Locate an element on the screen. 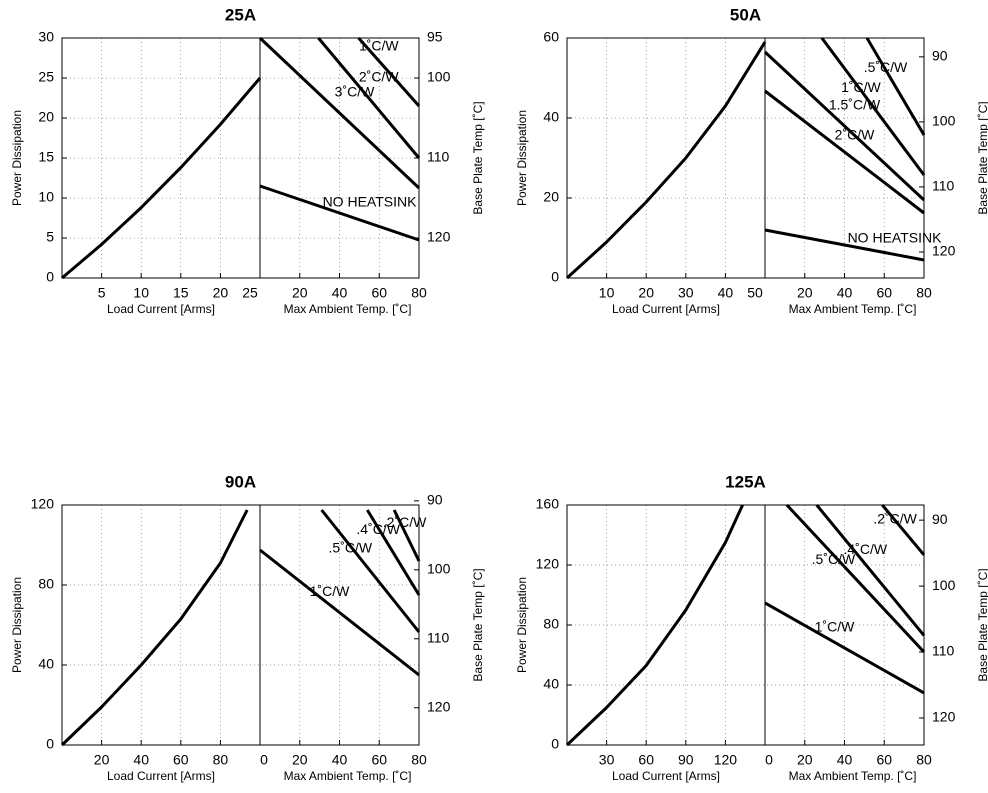 The image size is (988, 793). line-label: .2˚C/W is located at coordinates (405, 522).